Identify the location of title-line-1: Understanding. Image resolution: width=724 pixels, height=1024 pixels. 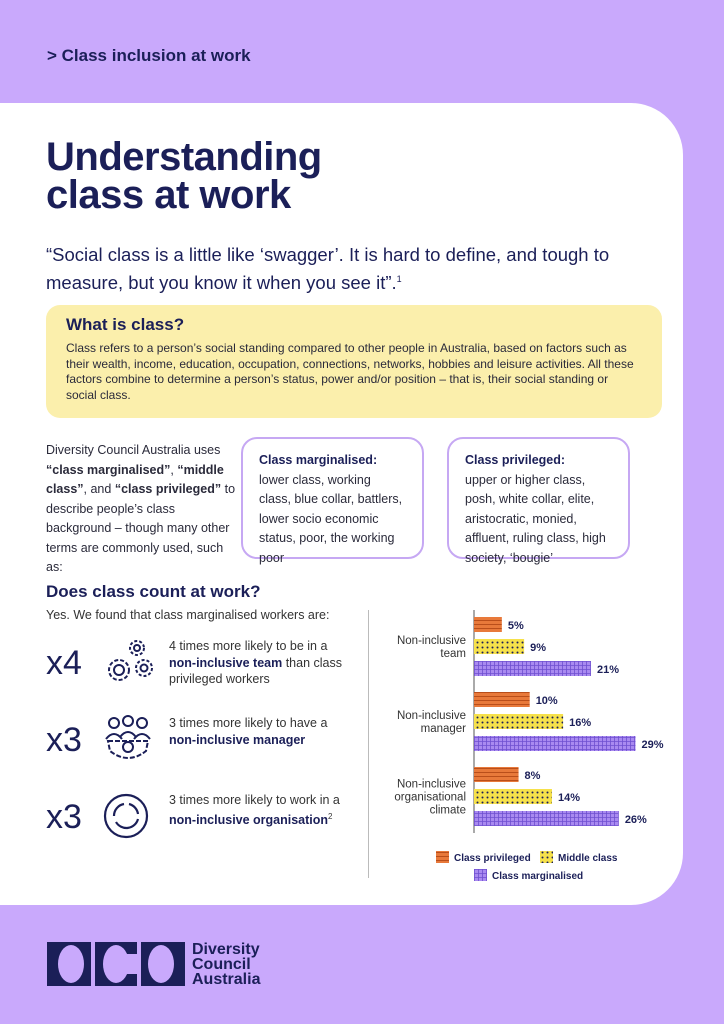
(184, 157).